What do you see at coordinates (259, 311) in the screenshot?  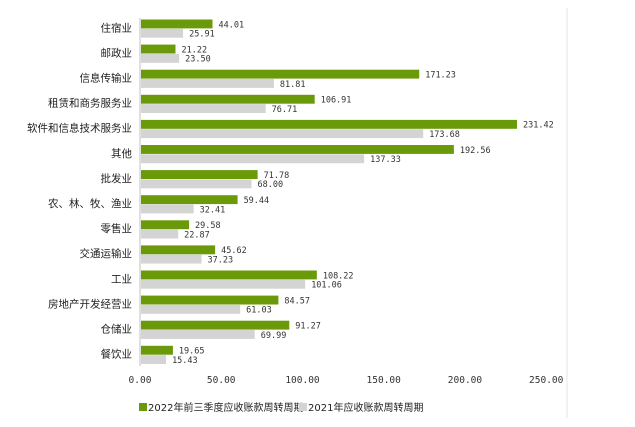 I see `value-label-2021: 61.03` at bounding box center [259, 311].